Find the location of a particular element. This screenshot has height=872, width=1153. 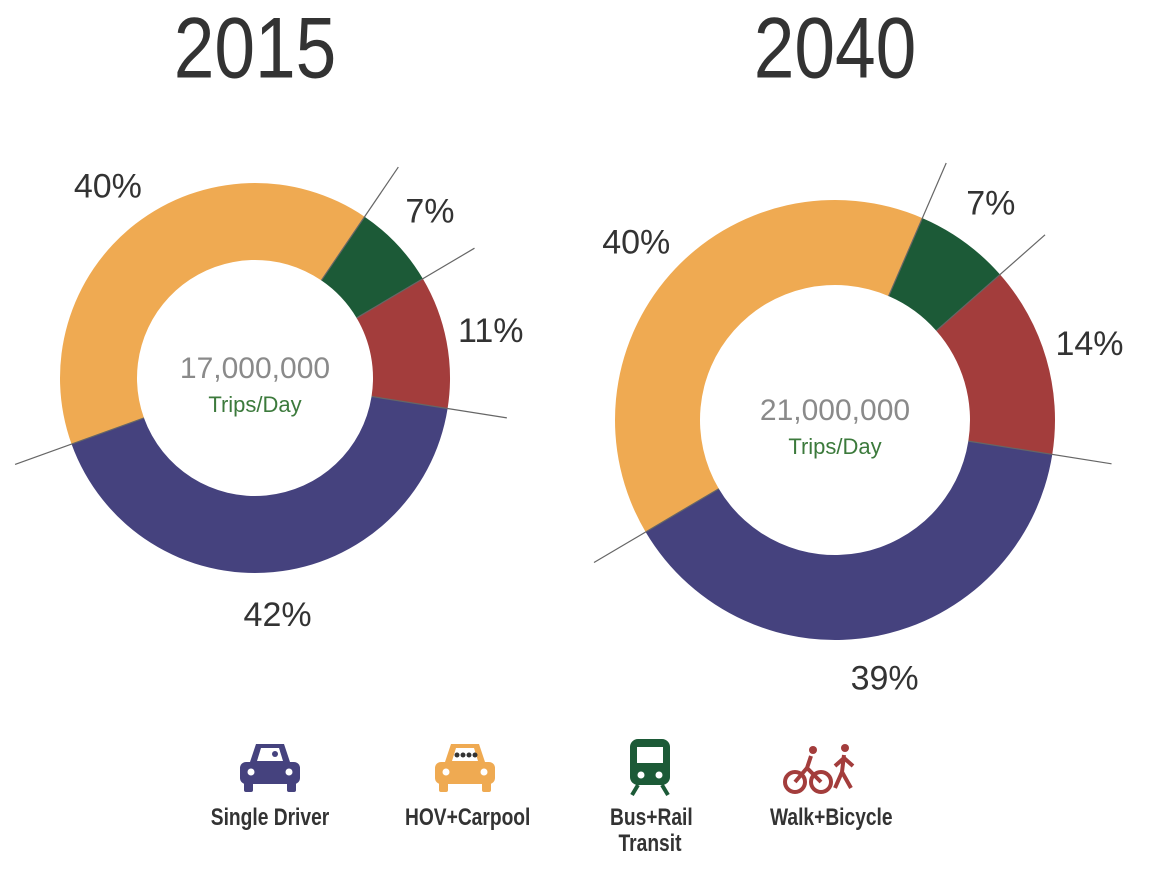

train-icon is located at coordinates (650, 768).